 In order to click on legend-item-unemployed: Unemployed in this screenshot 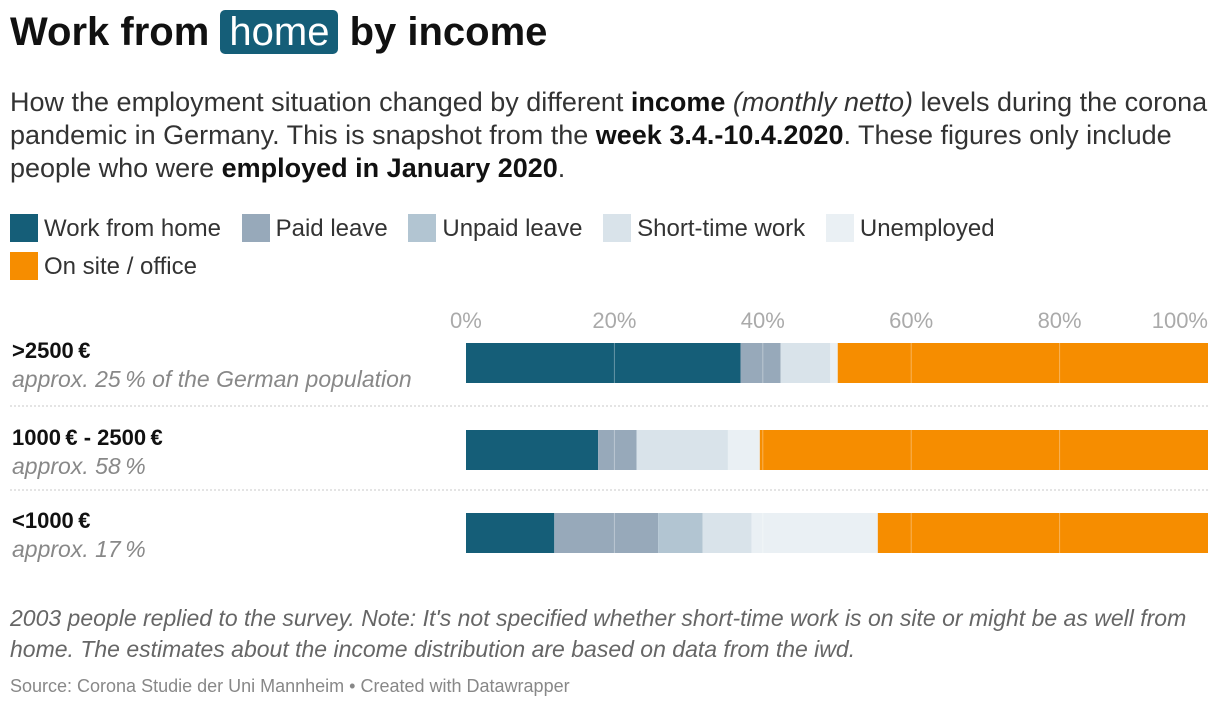, I will do `click(910, 229)`.